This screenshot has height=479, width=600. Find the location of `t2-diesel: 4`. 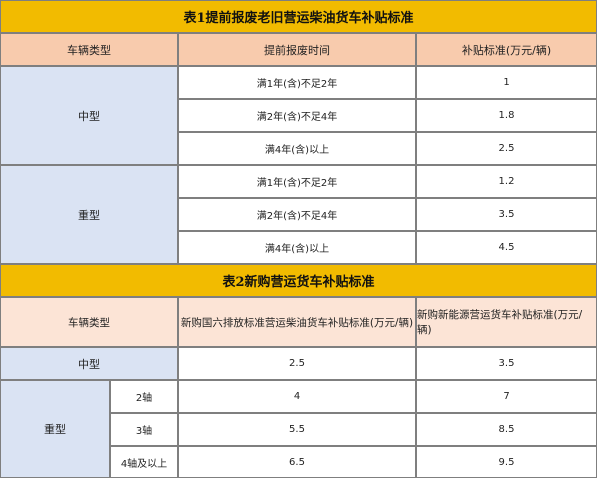

t2-diesel: 4 is located at coordinates (297, 396).